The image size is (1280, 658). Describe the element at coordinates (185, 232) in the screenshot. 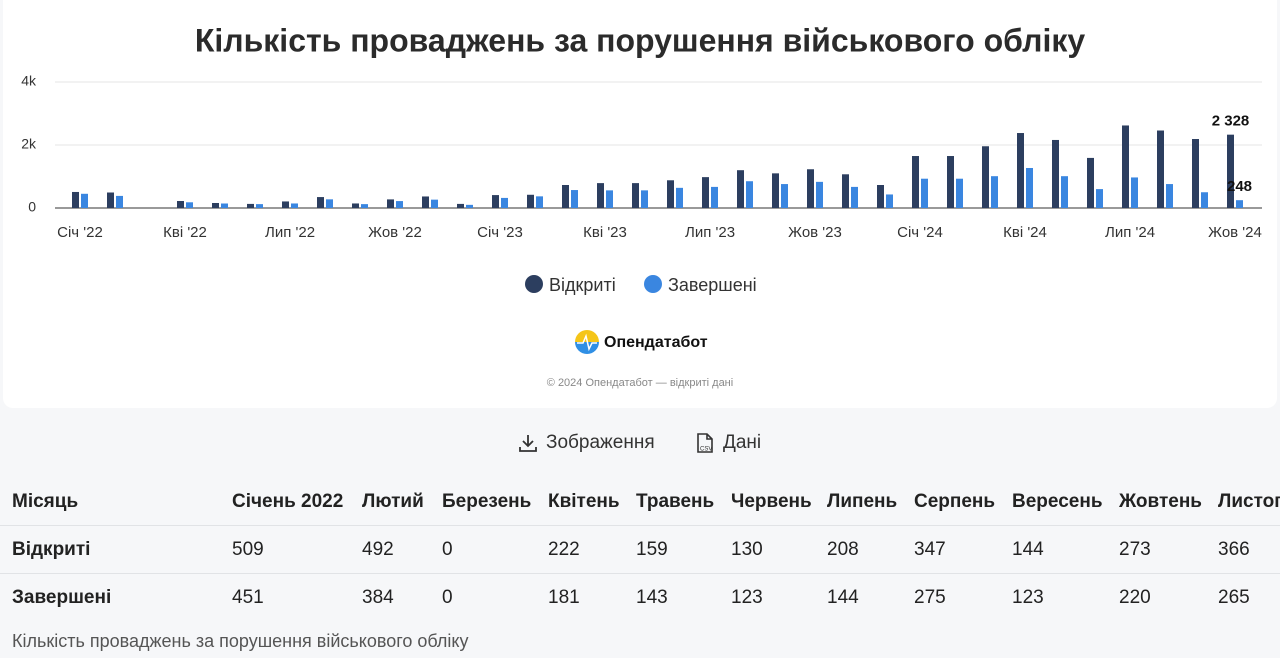

I see `x-tick-label: Кві '22` at that location.